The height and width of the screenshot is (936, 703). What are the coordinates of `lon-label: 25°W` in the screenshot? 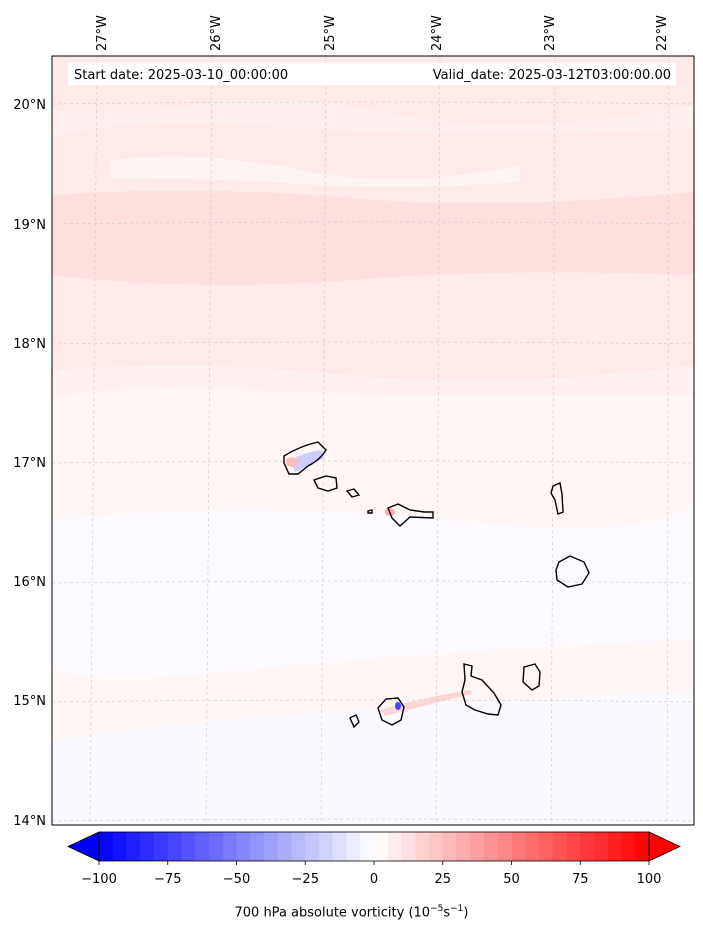 It's located at (330, 33).